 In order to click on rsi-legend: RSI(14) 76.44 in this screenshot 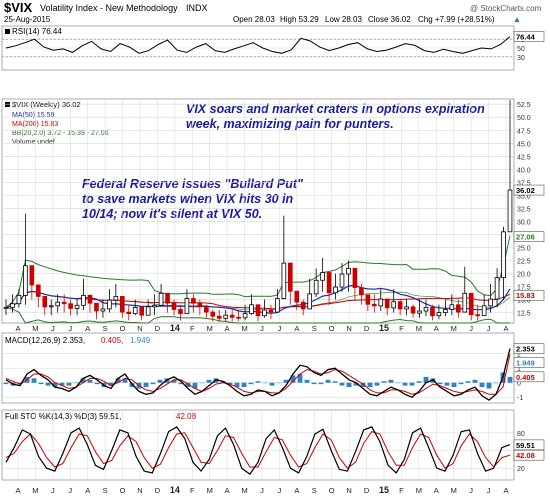, I will do `click(33, 31)`.